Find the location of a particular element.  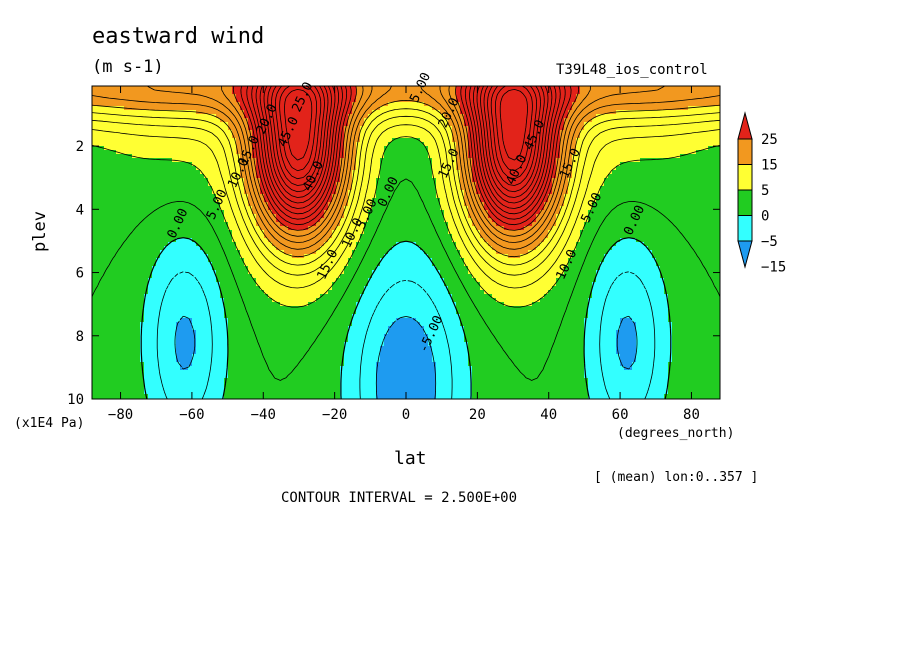

x-axis-units: (degrees_north) is located at coordinates (676, 433).